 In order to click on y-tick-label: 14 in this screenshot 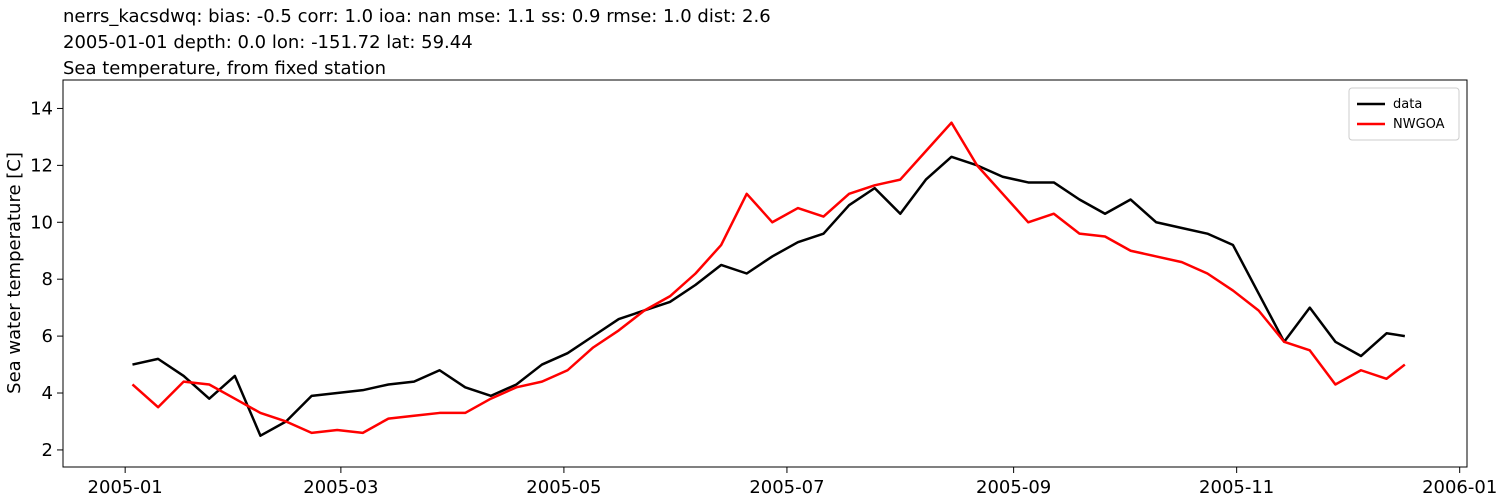, I will do `click(41, 108)`.